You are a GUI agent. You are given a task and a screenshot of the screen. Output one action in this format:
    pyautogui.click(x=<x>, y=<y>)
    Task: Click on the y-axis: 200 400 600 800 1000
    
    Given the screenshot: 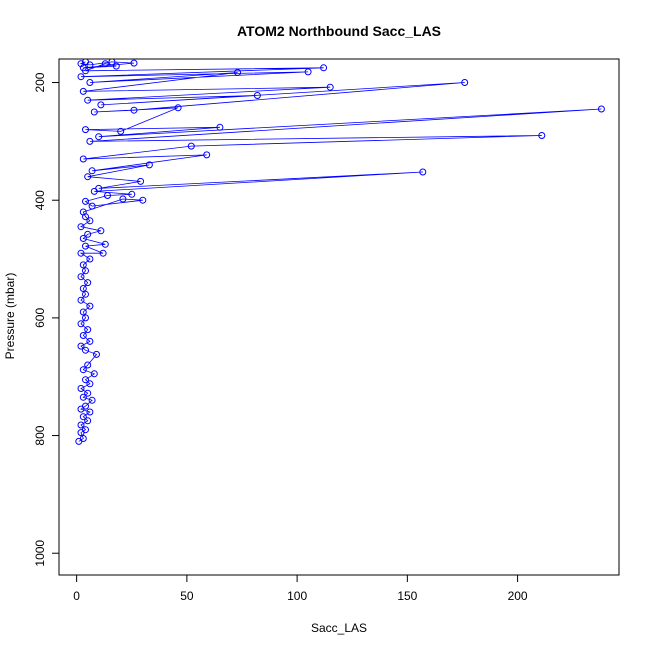 What is the action you would take?
    pyautogui.click(x=46, y=319)
    